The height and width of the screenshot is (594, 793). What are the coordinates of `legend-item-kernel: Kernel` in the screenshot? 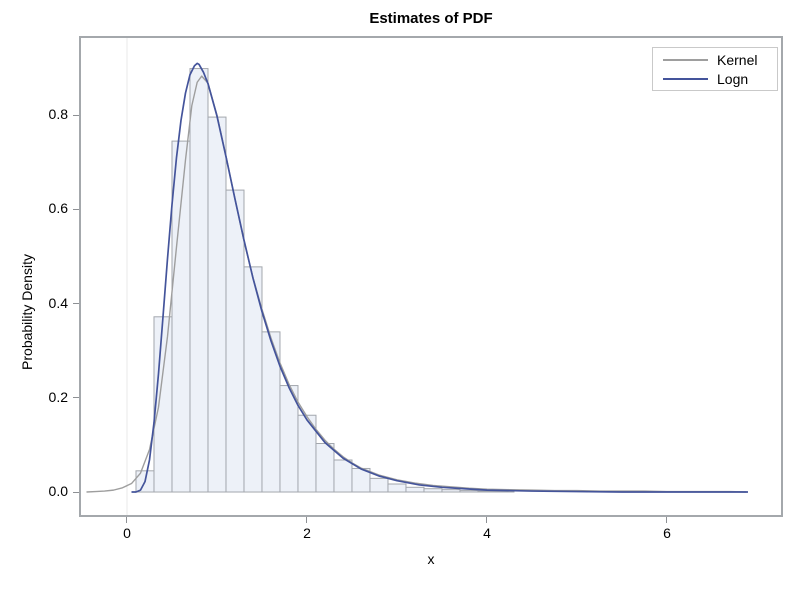 It's located at (716, 59).